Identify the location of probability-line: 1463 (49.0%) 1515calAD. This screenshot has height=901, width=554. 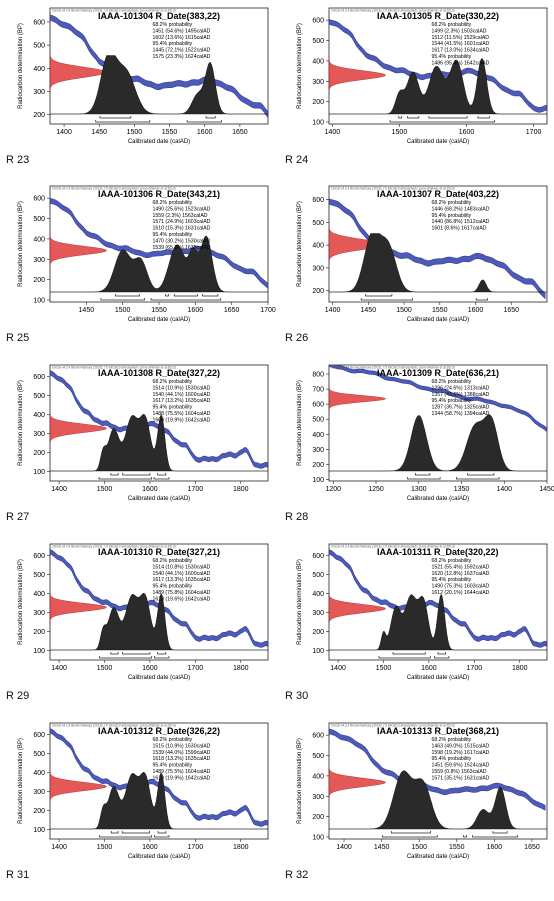
(460, 746).